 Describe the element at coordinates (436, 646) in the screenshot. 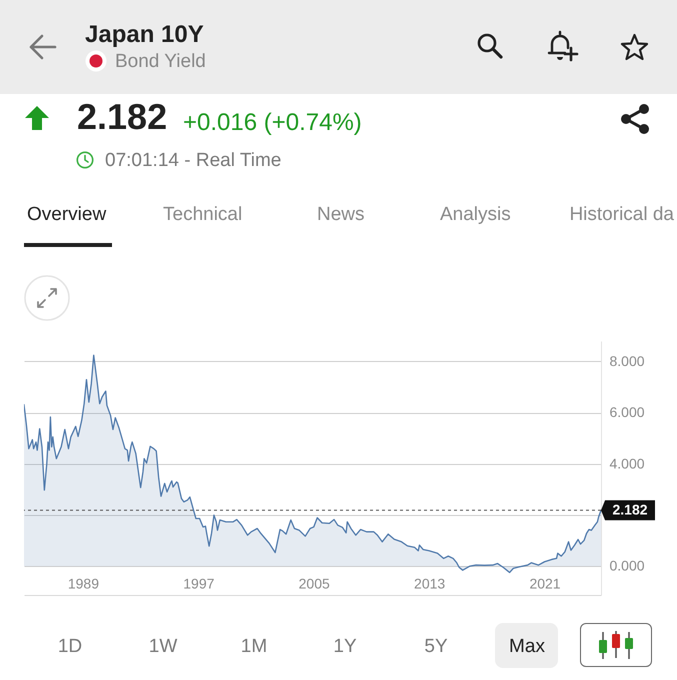

I see `text: 5Y` at that location.